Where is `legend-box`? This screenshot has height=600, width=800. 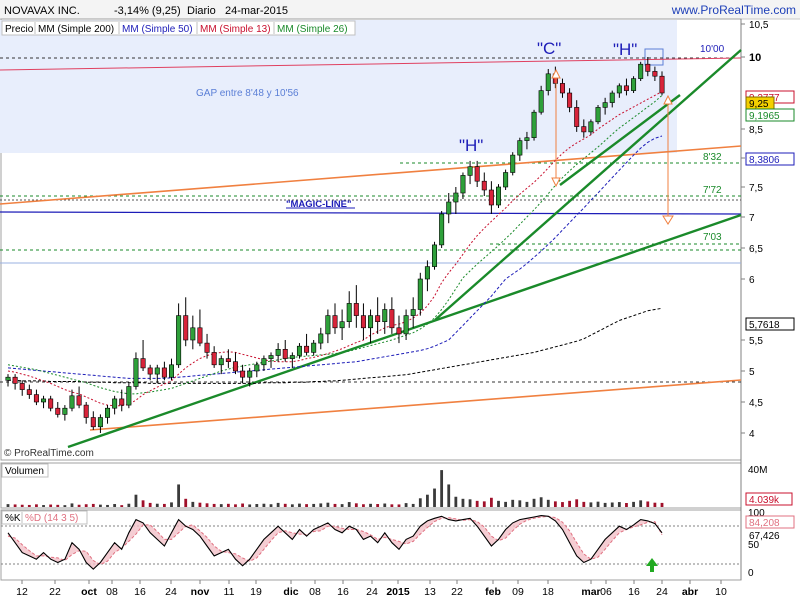
legend-box is located at coordinates (178, 28).